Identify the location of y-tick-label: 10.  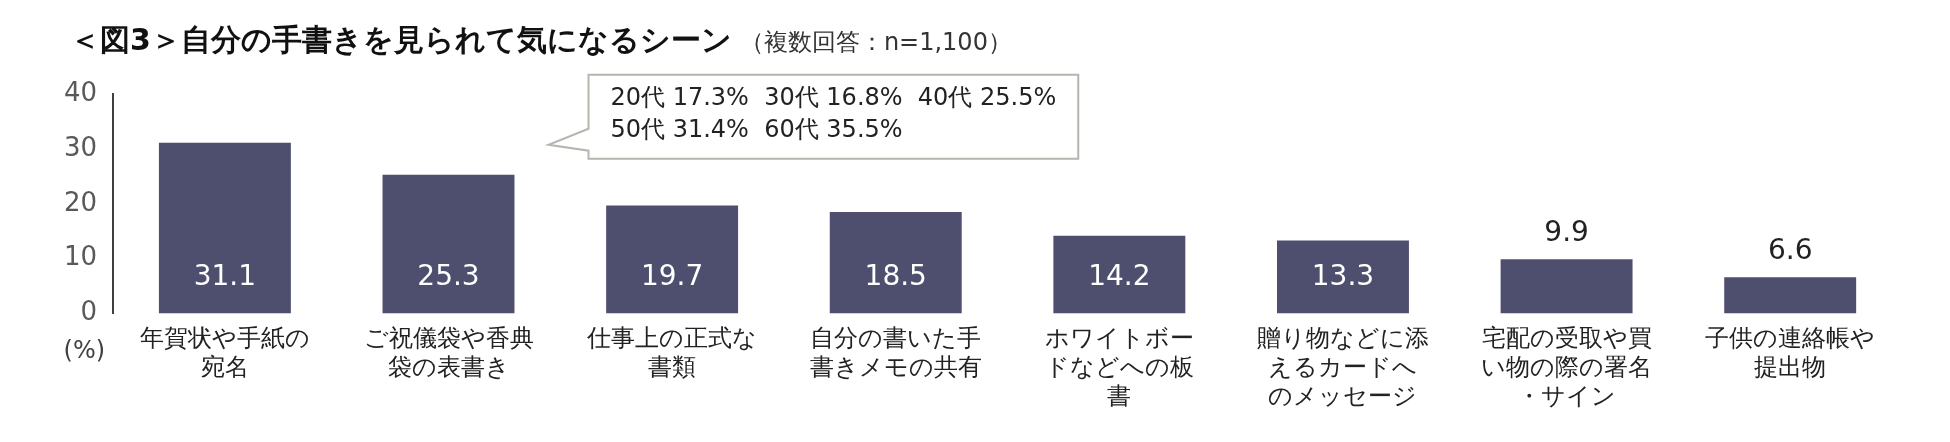
(80, 256).